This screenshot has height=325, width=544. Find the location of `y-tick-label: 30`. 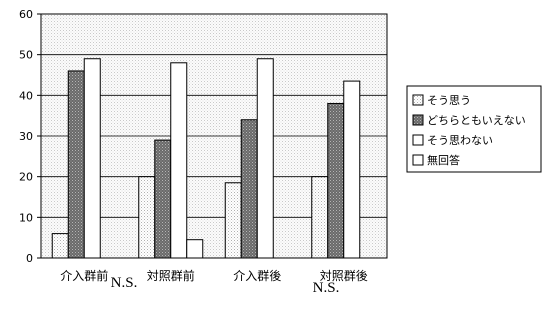

y-tick-label: 30 is located at coordinates (26, 136).